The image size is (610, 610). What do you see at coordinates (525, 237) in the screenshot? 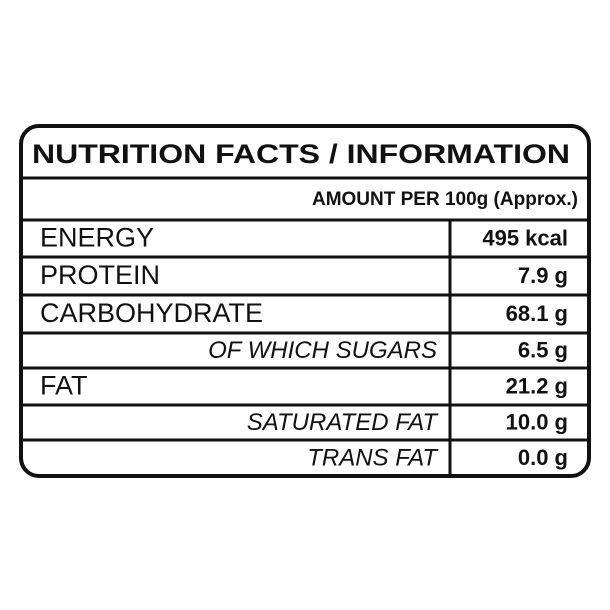
I see `nutrient-amount: 495 kcal` at bounding box center [525, 237].